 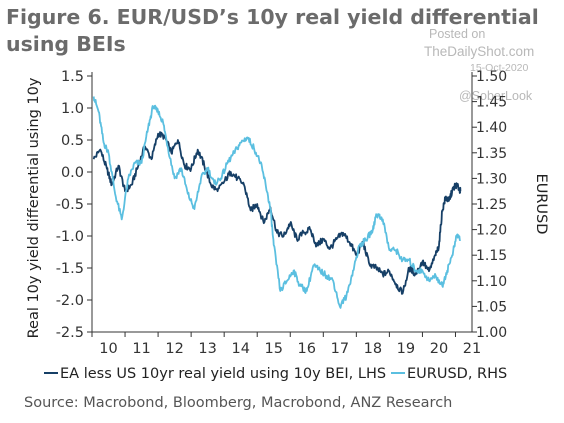 I want to click on right-tick-label: 1.15, so click(x=491, y=256).